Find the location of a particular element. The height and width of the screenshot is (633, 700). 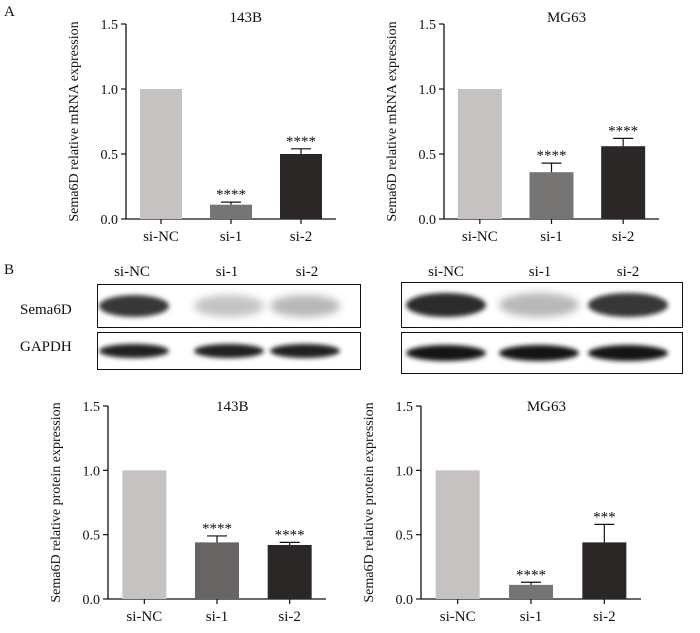

blot-right-sema6d-membrane is located at coordinates (542, 305).